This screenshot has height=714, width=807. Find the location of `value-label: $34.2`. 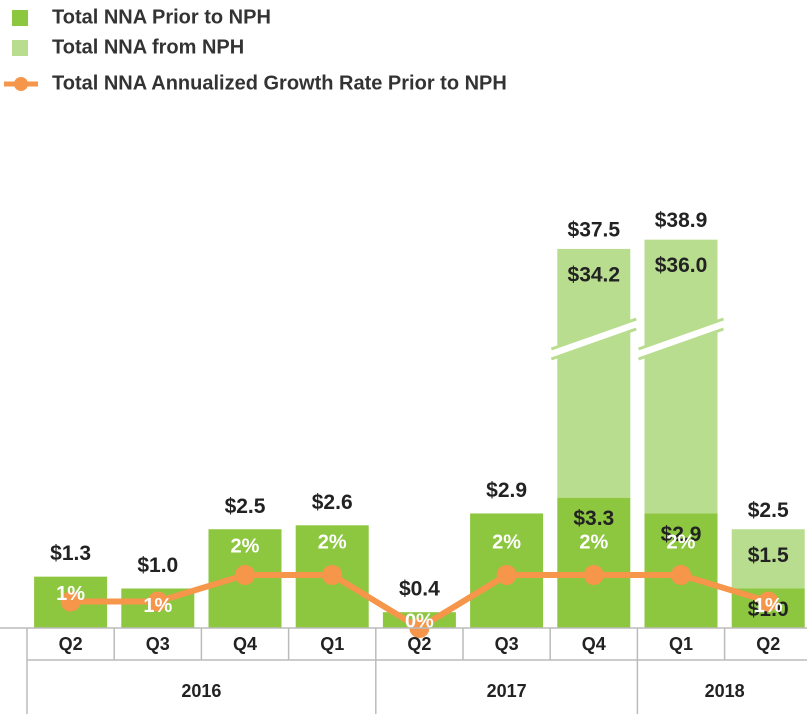

value-label: $34.2 is located at coordinates (594, 274).